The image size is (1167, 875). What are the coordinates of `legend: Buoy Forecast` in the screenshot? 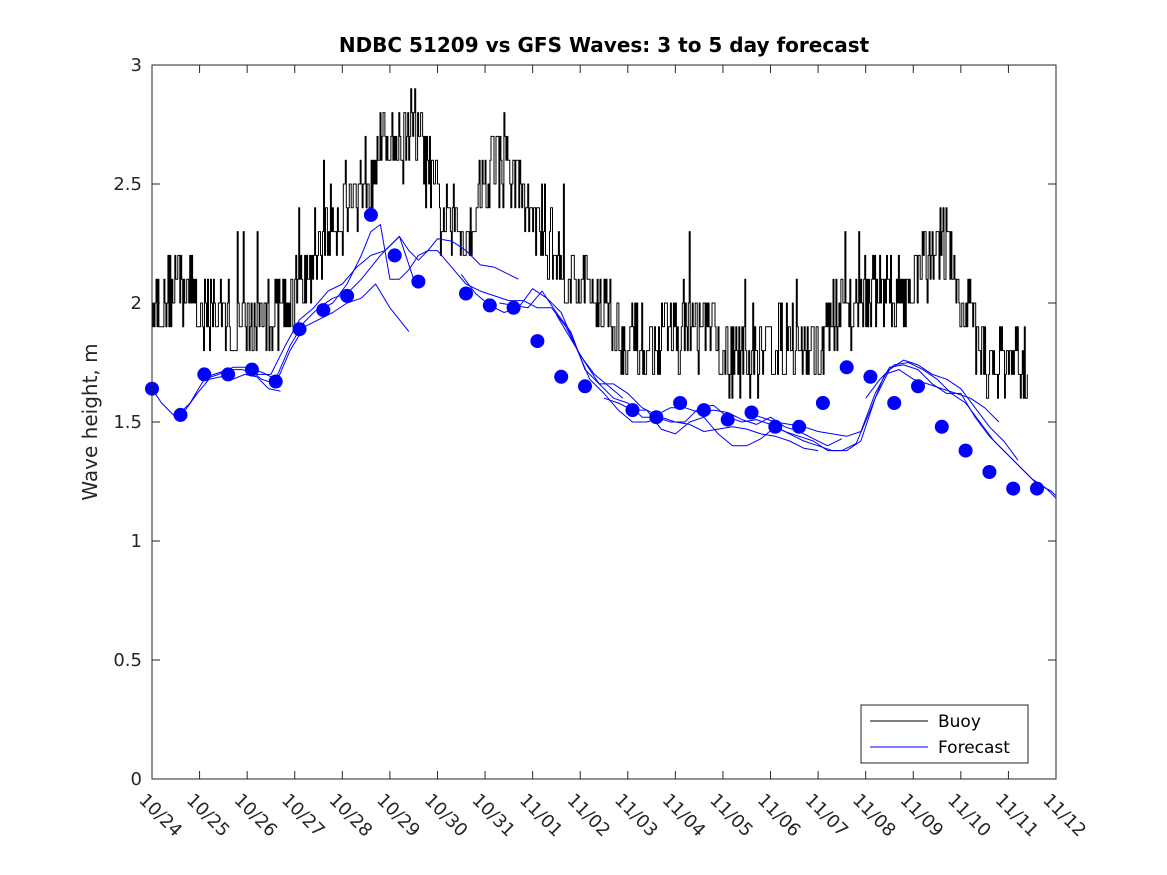 It's located at (944, 734).